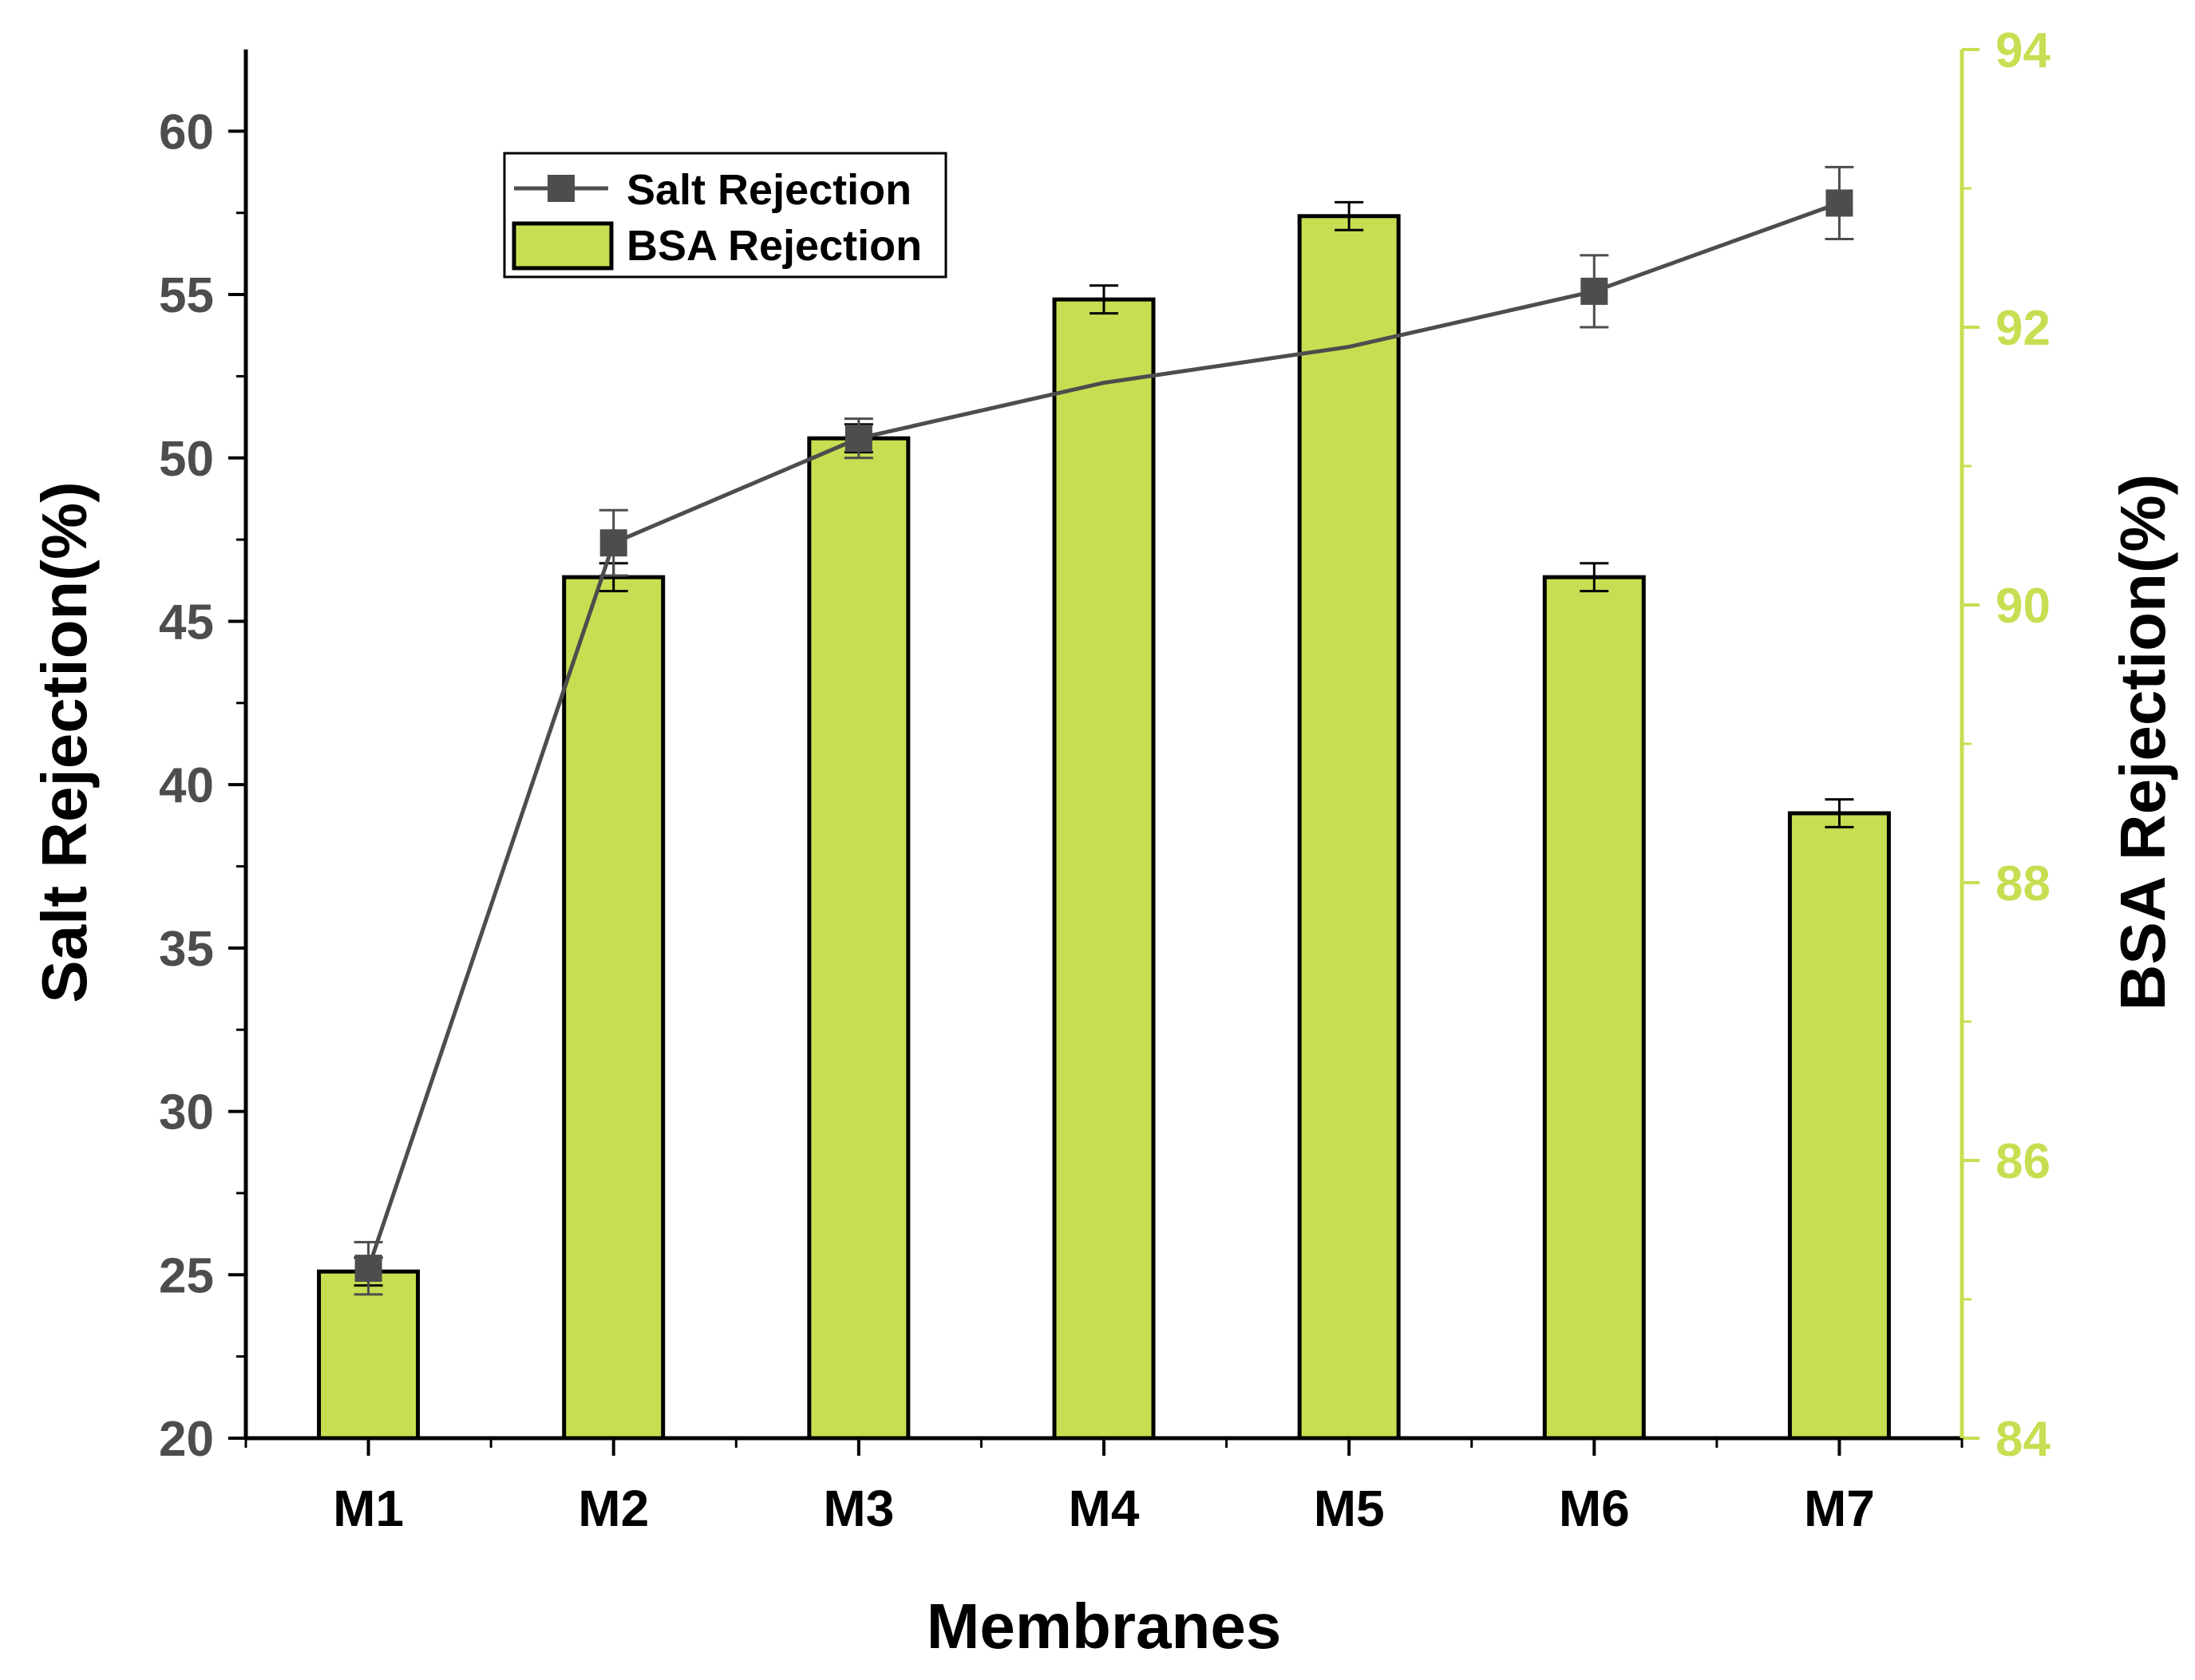  What do you see at coordinates (2143, 742) in the screenshot?
I see `y-axis-right-title: BSA Rejection(%)` at bounding box center [2143, 742].